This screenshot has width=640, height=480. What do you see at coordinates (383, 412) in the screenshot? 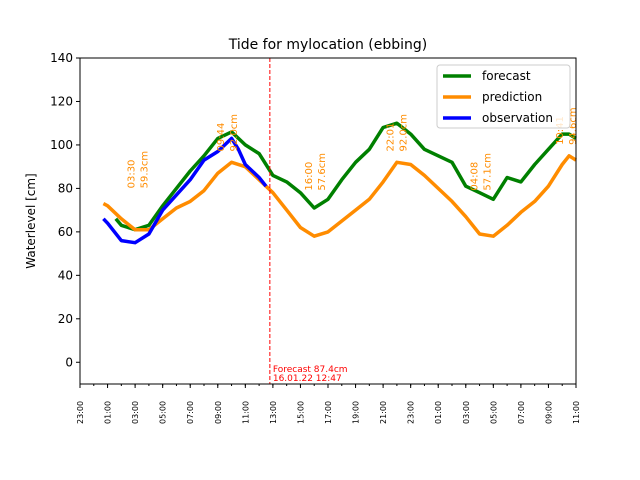
I see `x-tick-label: 21:00` at bounding box center [383, 412].